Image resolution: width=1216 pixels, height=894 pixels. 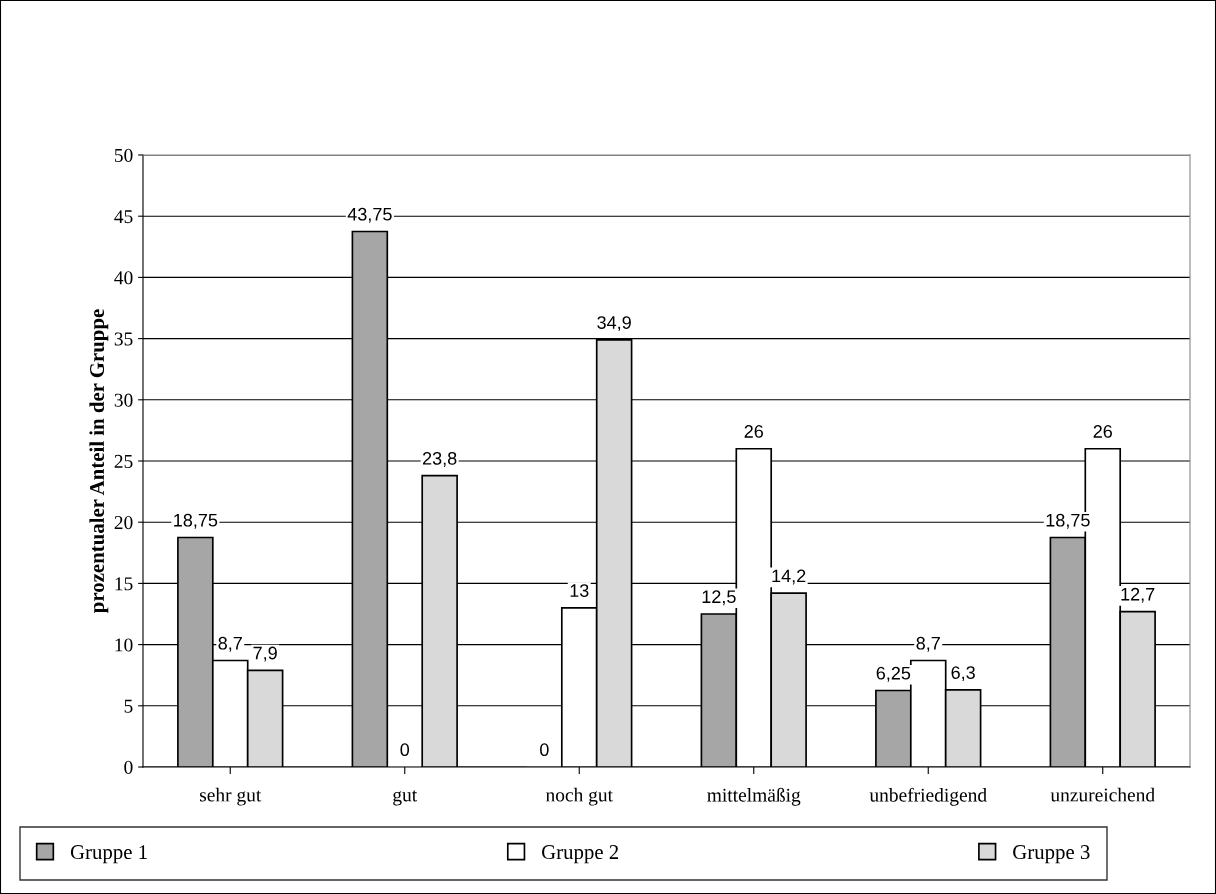 I want to click on data-label: 23,8, so click(x=439, y=459).